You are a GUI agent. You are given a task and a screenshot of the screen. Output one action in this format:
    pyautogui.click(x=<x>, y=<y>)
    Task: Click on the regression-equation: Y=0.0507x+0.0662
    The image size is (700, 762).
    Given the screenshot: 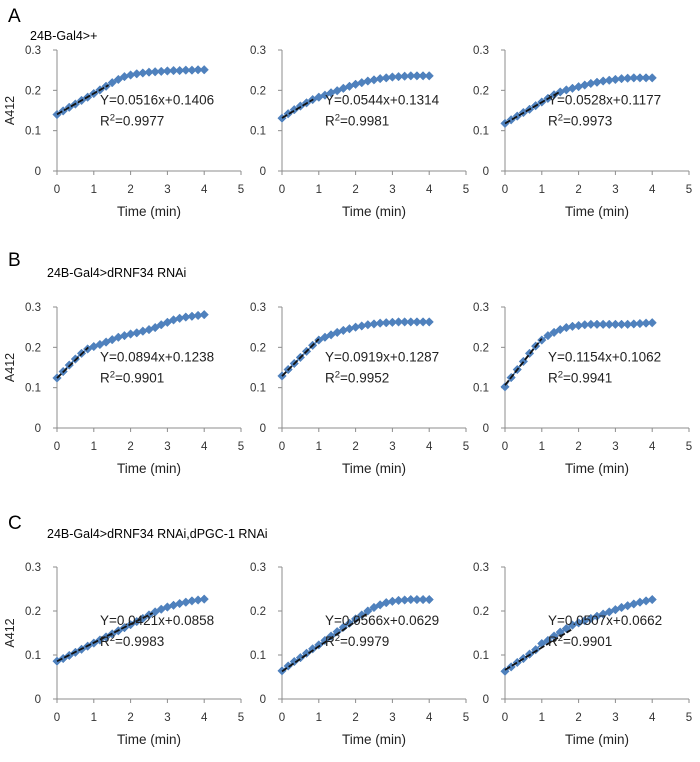 What is the action you would take?
    pyautogui.click(x=605, y=620)
    